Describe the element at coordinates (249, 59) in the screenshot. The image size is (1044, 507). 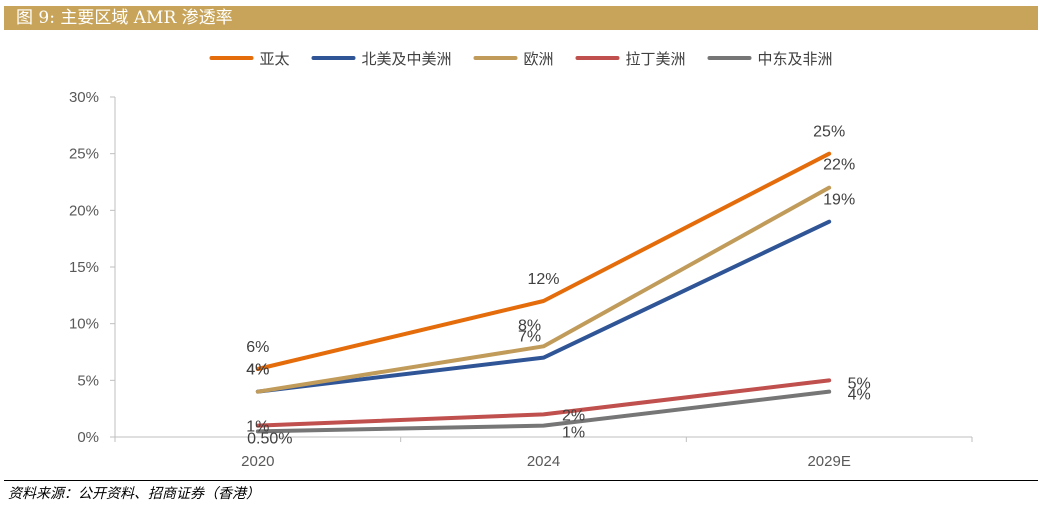
I see `legend-item: 亚太` at that location.